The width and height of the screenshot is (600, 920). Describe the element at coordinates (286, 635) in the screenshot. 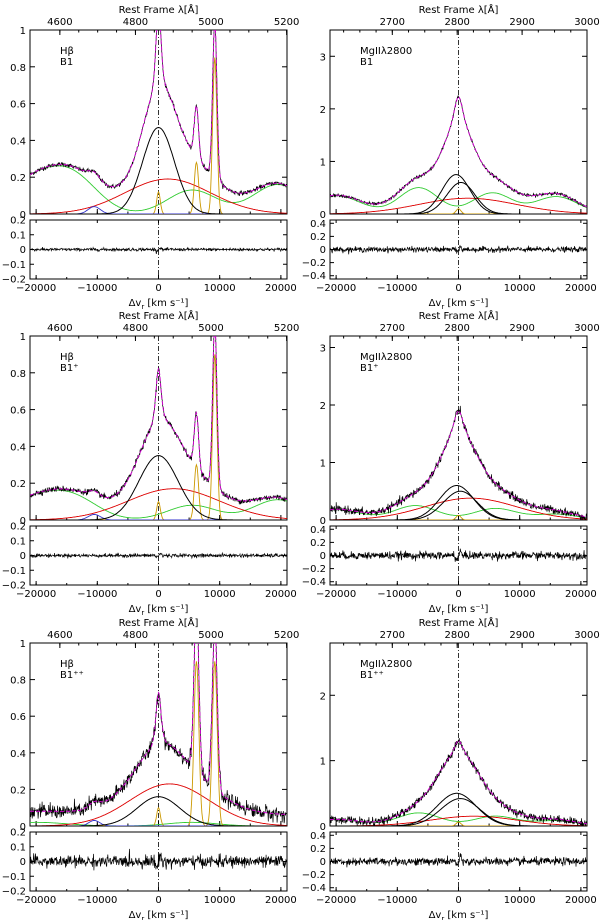

I see `top-tick-label: 5200` at that location.